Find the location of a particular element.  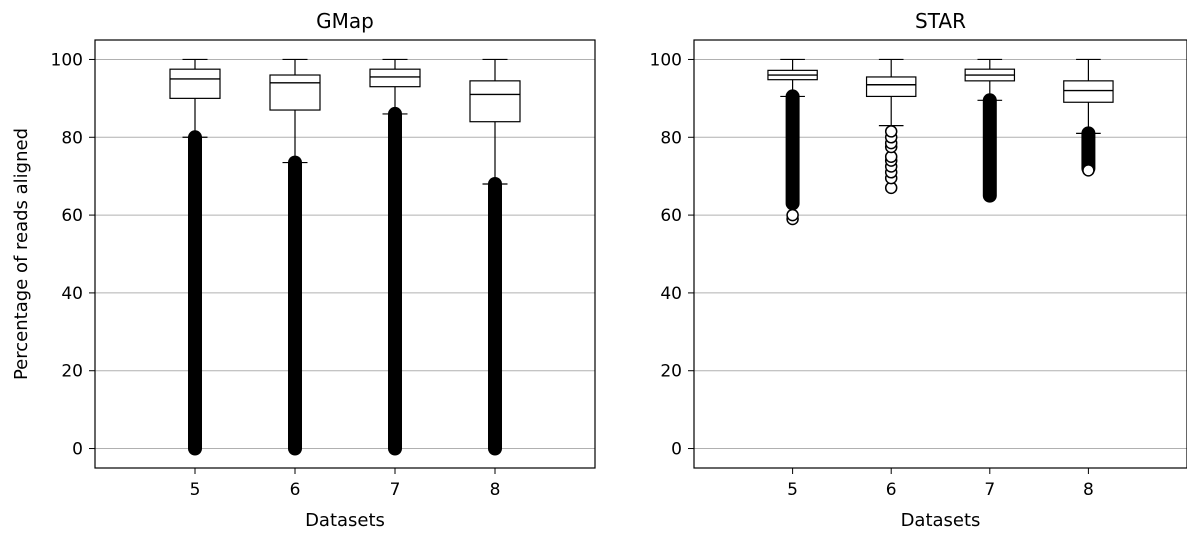

panel-2-xtick-label: 8 is located at coordinates (1088, 490).